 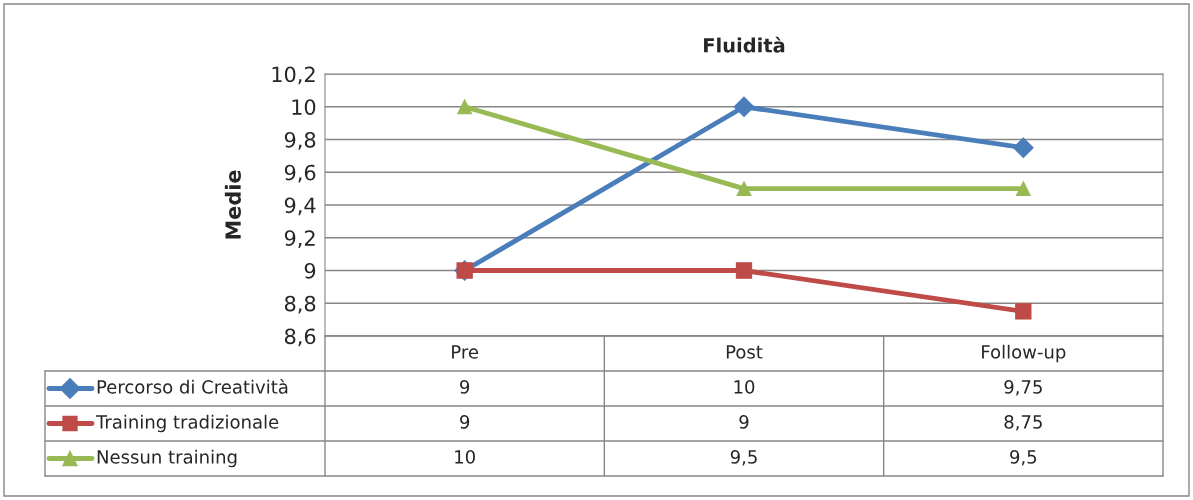 I want to click on y-tick-label: 10,2, so click(x=293, y=75).